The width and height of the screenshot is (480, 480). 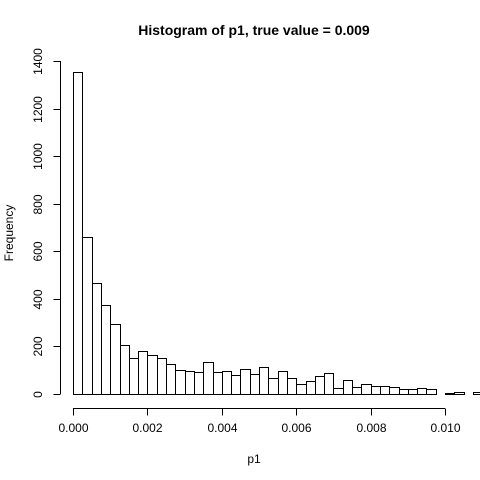 What do you see at coordinates (73, 428) in the screenshot?
I see `x-tick-label-0: 0.000` at bounding box center [73, 428].